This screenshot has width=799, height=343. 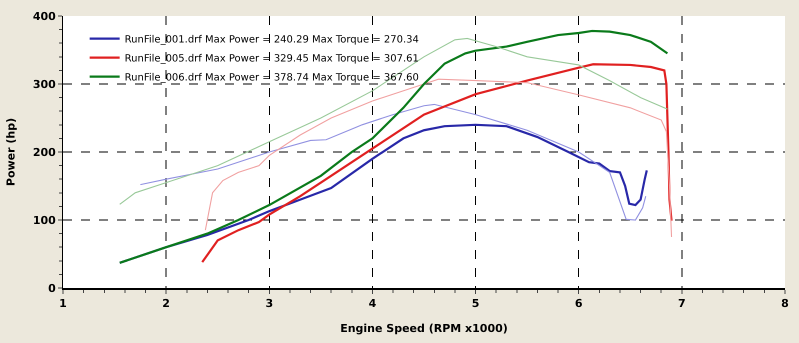 What do you see at coordinates (44, 16) in the screenshot?
I see `y-tick-label: 400` at bounding box center [44, 16].